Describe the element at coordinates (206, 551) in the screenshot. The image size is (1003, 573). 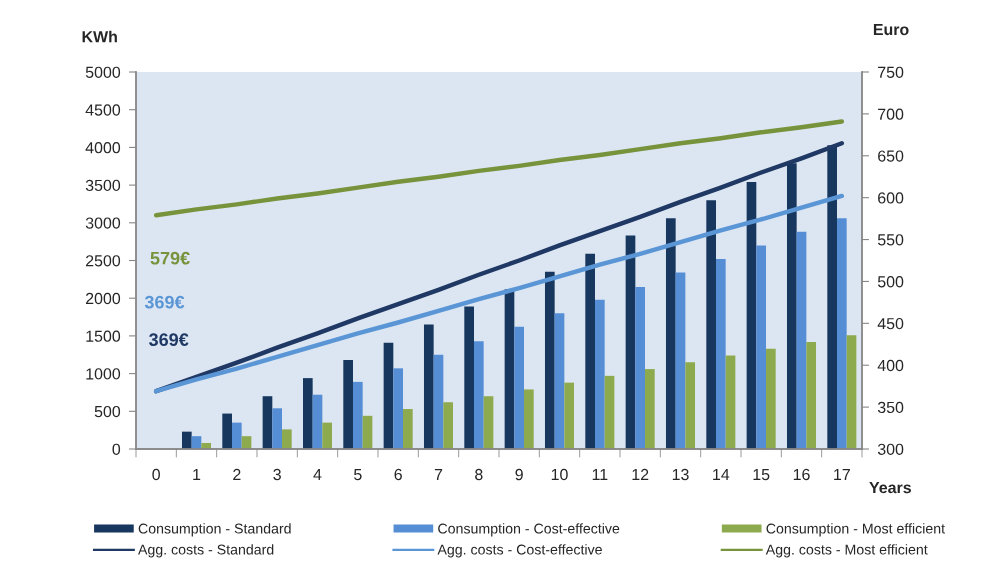
I see `legend-label: Agg. costs - Standard` at that location.